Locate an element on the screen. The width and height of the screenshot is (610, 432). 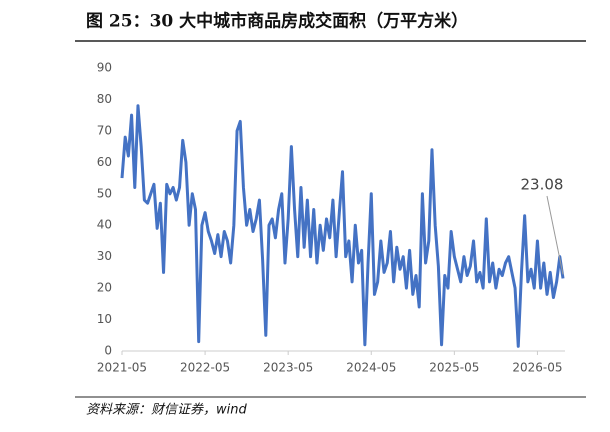
y-tick-label: 50 is located at coordinates (104, 193).